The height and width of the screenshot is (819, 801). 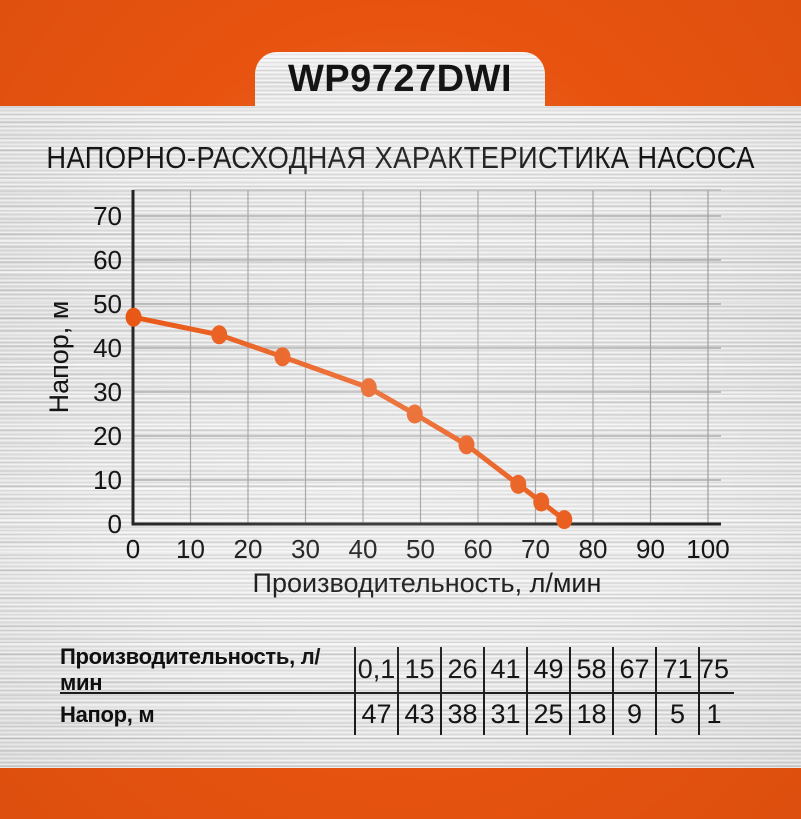 What do you see at coordinates (707, 549) in the screenshot?
I see `x-tick-label: 100` at bounding box center [707, 549].